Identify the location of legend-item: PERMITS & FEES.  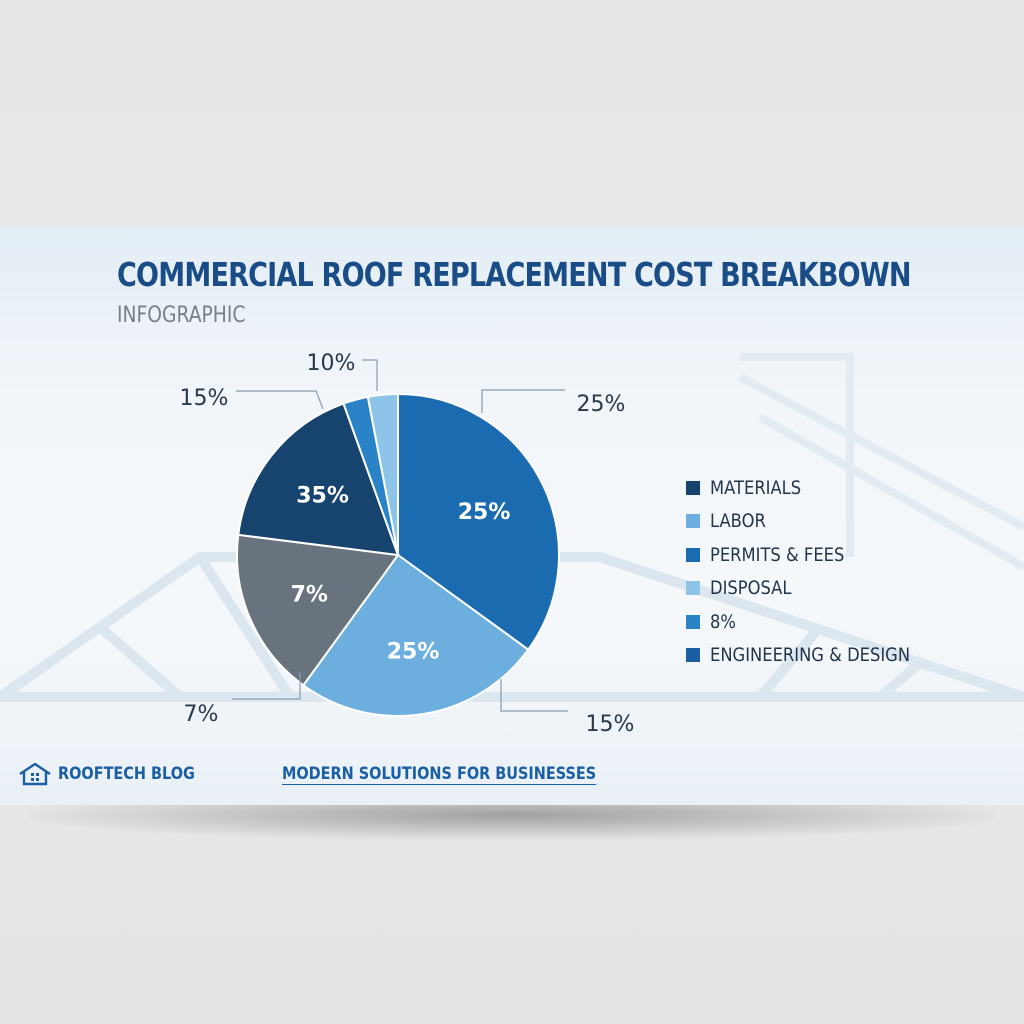
(814, 555).